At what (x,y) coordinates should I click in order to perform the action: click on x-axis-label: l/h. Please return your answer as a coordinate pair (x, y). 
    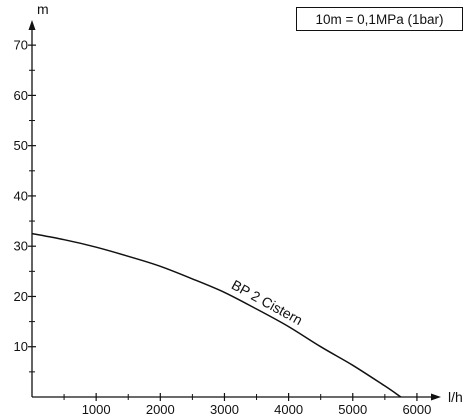
    Looking at the image, I should click on (455, 397).